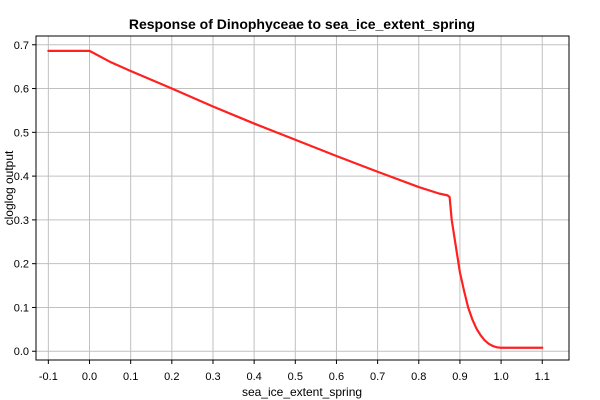 The width and height of the screenshot is (600, 400). What do you see at coordinates (21, 221) in the screenshot?
I see `y-tick-label: 0.3` at bounding box center [21, 221].